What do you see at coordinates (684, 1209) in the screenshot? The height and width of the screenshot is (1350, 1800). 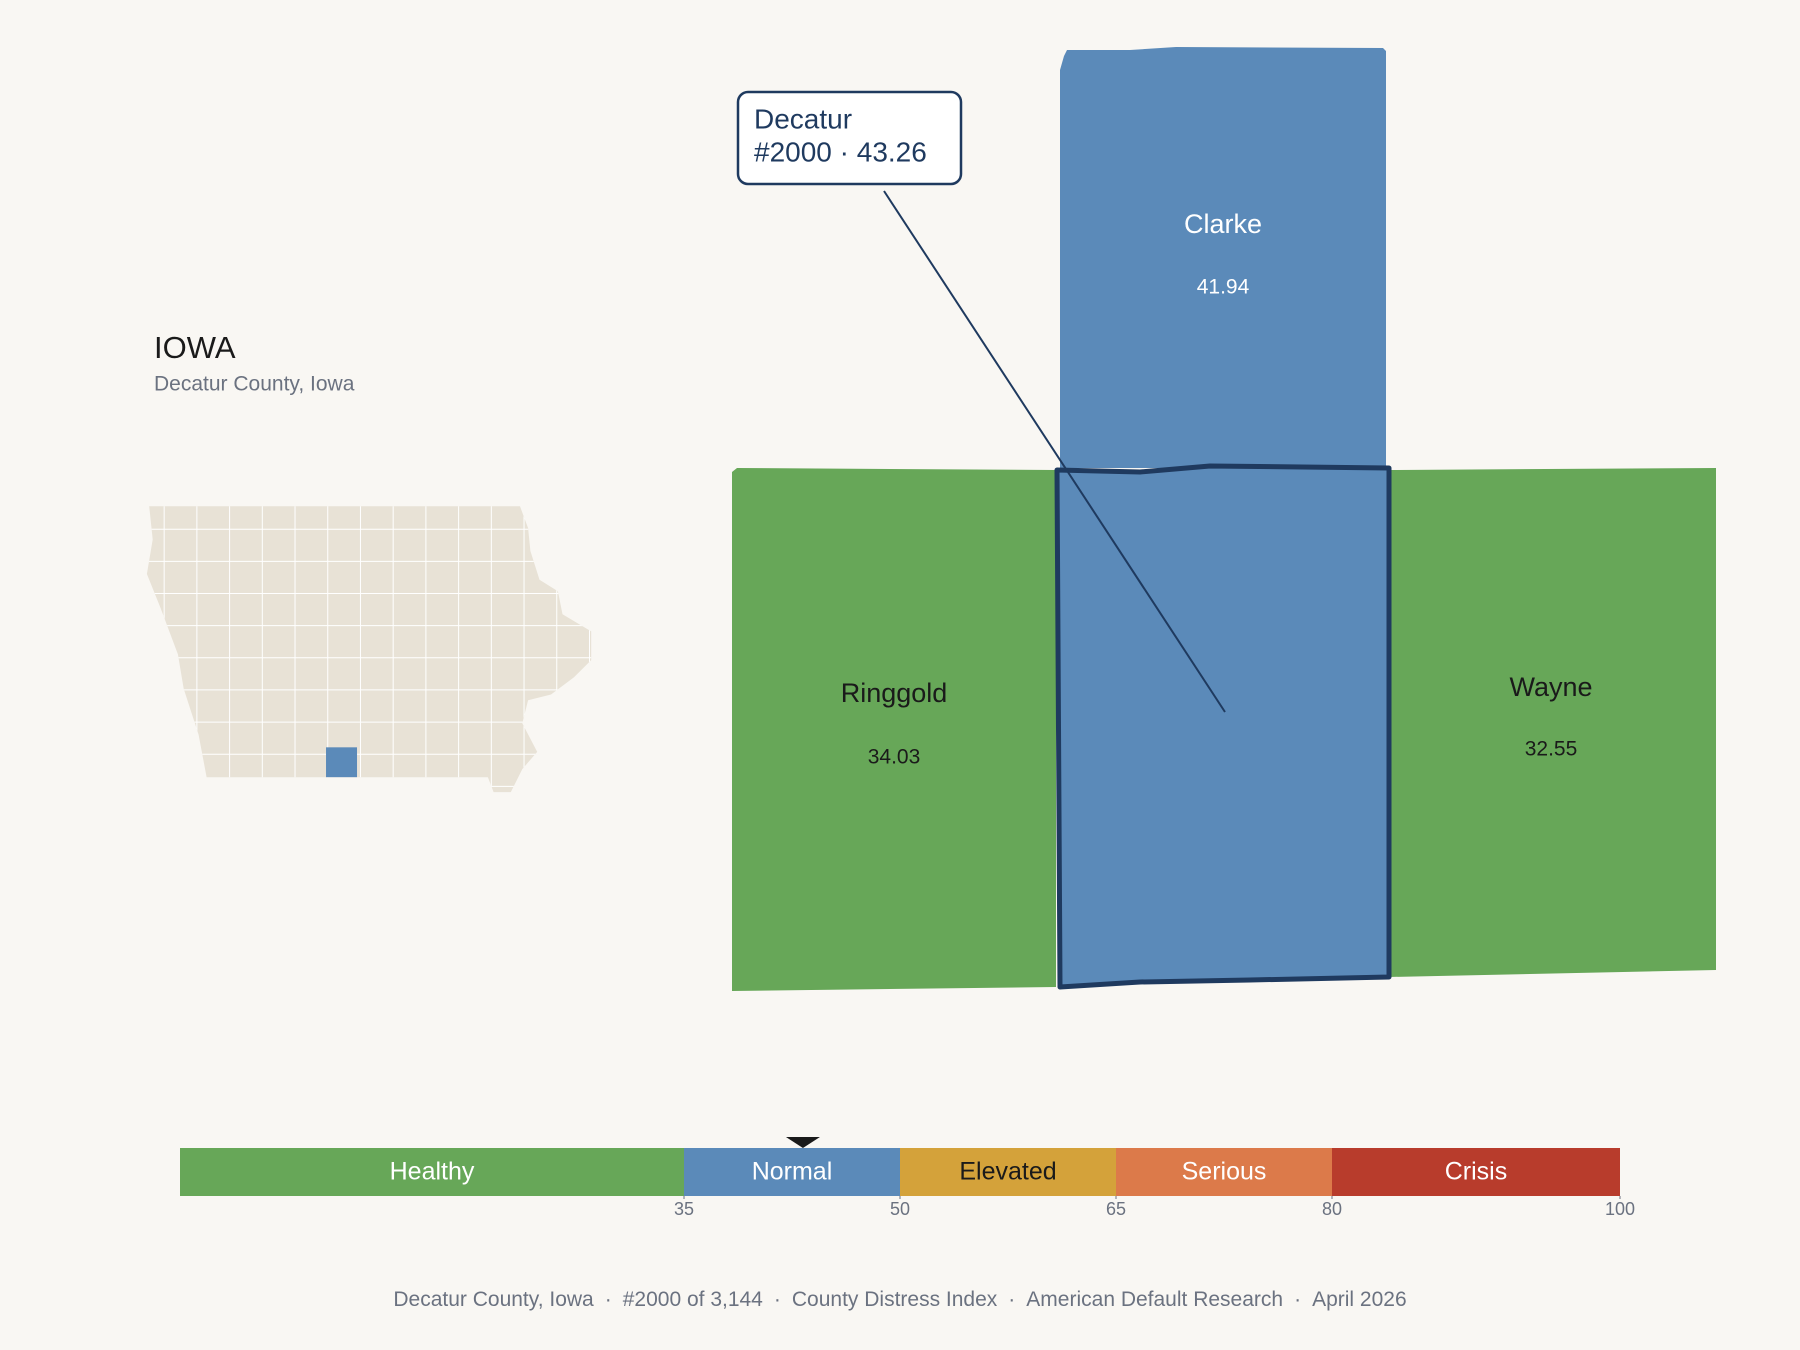 I see `scale-tick-label: 35` at bounding box center [684, 1209].